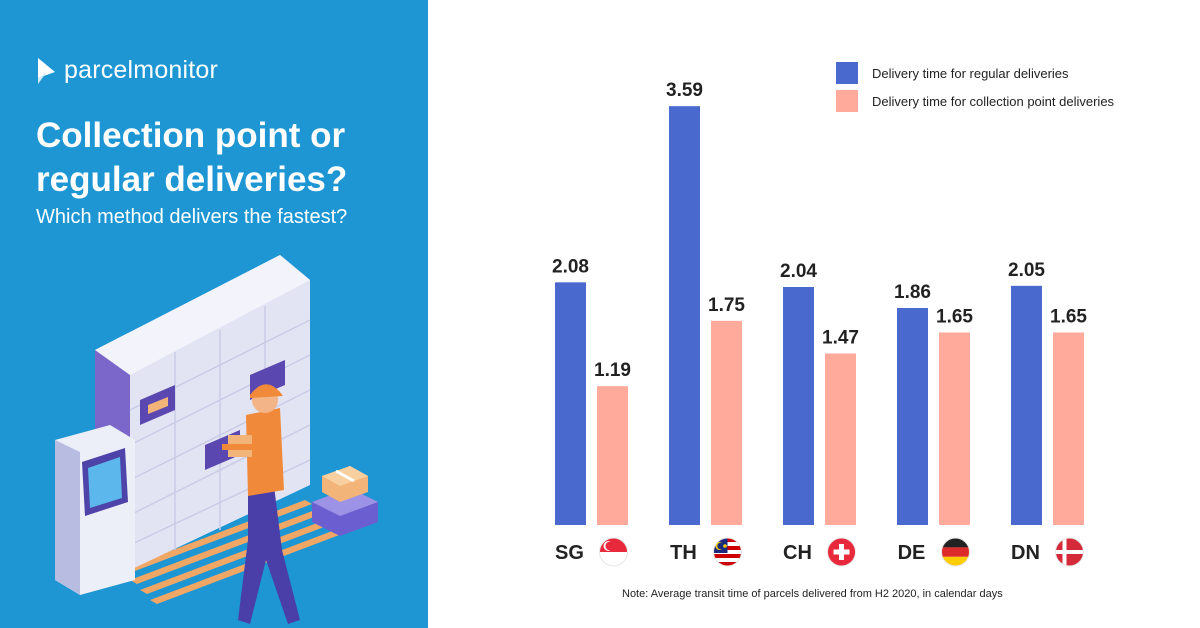 The image size is (1200, 628). I want to click on data-label-regular-sg: 2.08, so click(570, 266).